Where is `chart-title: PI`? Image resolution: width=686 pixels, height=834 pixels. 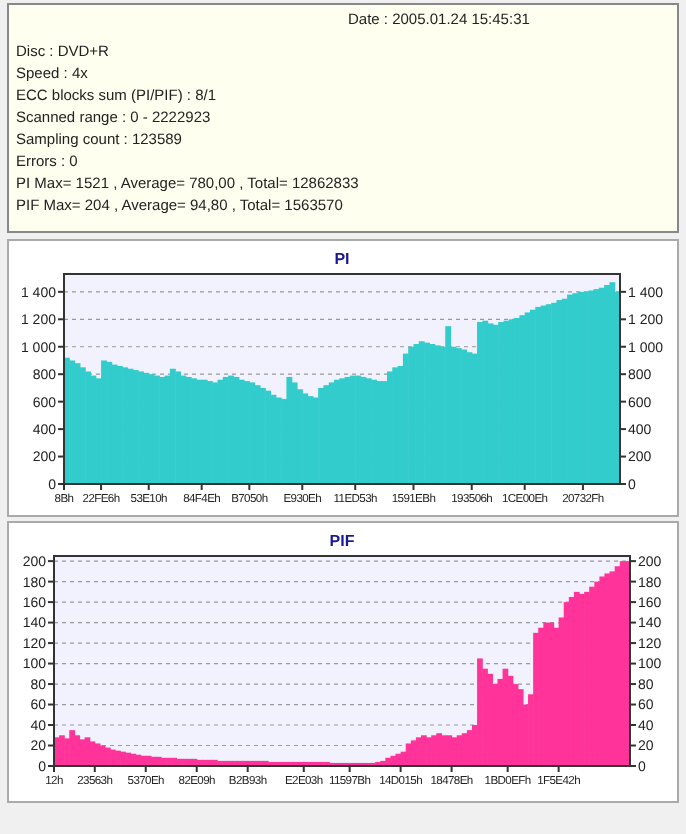
chart-title: PI is located at coordinates (342, 259).